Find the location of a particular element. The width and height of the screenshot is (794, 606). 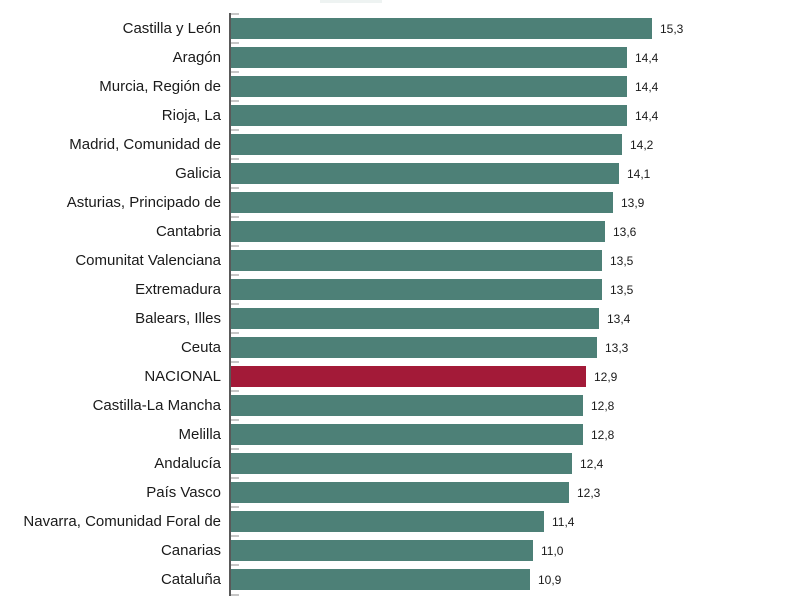

row-plot-area: 15,3 is located at coordinates (511, 28).